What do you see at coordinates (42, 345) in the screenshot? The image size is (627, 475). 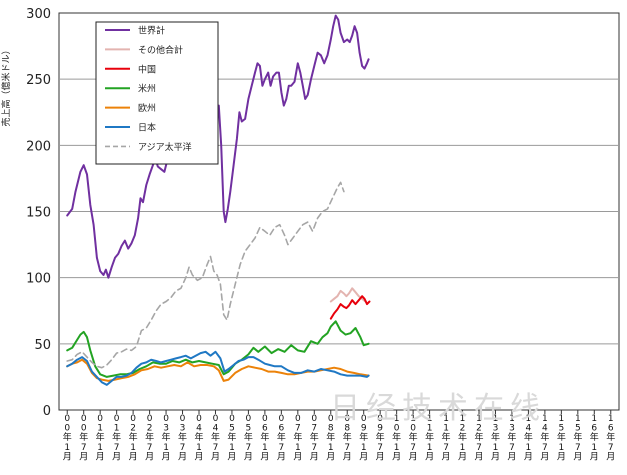 I see `y-tick-label: 50` at bounding box center [42, 345].